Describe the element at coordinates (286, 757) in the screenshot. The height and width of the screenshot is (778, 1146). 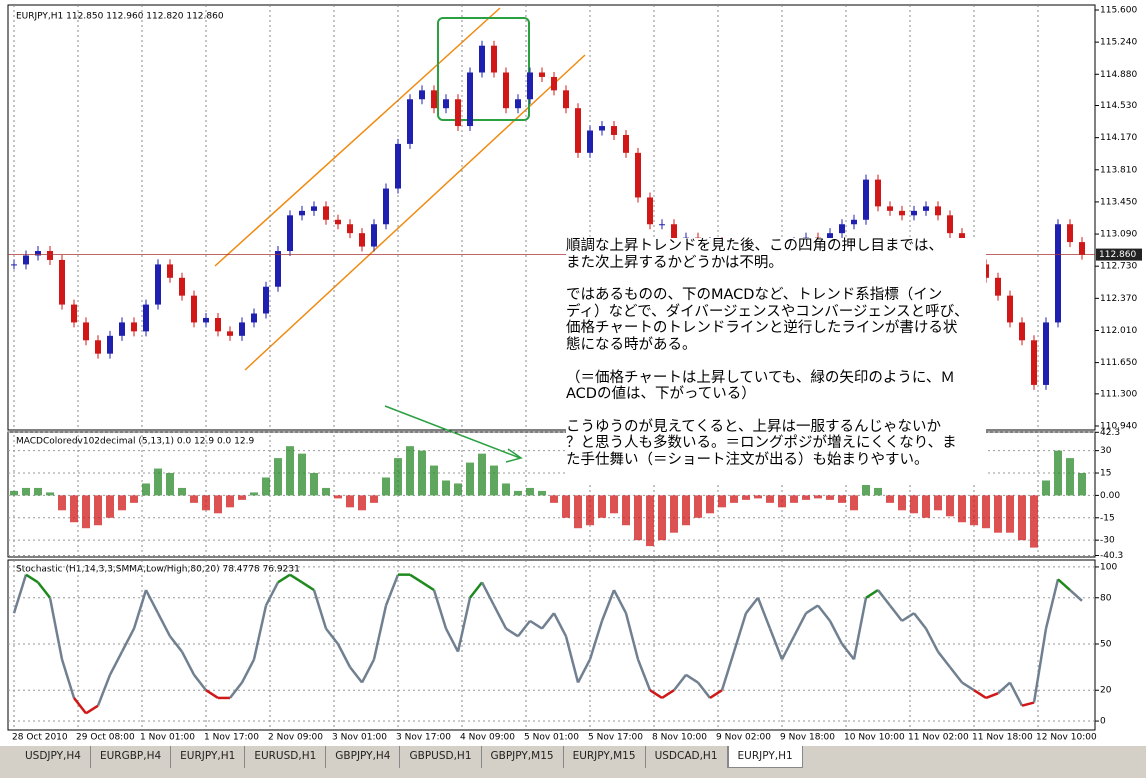
I see `symbol-tab: EURUSD,H1` at that location.